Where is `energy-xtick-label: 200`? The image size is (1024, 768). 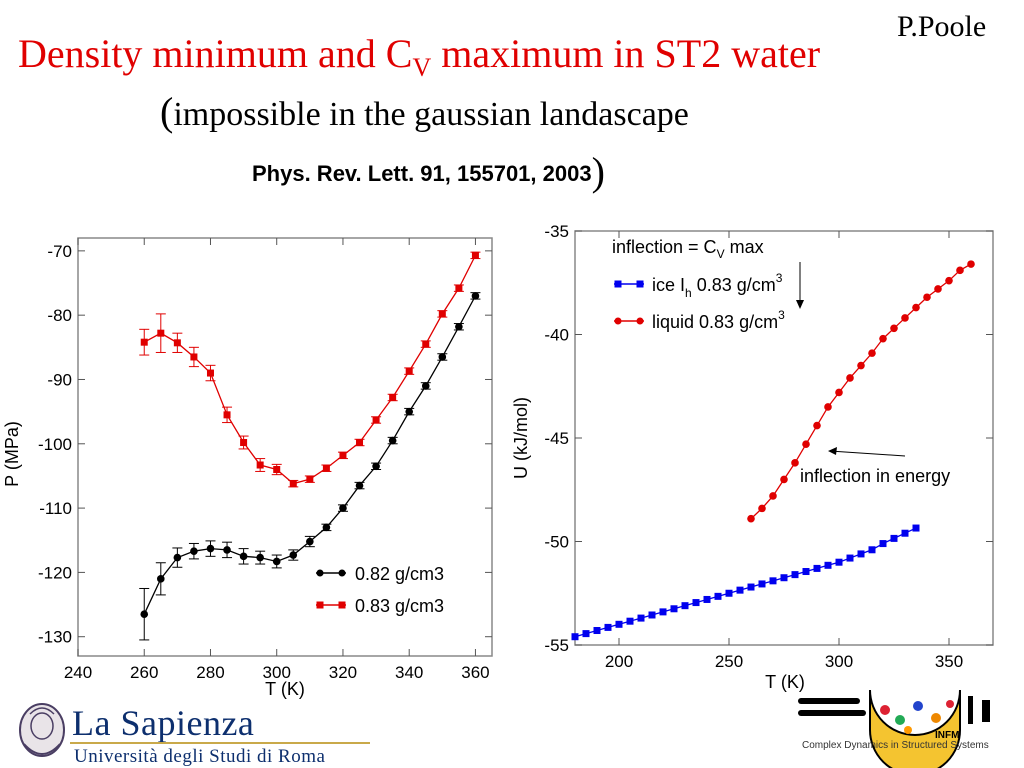
energy-xtick-label: 200 is located at coordinates (619, 661).